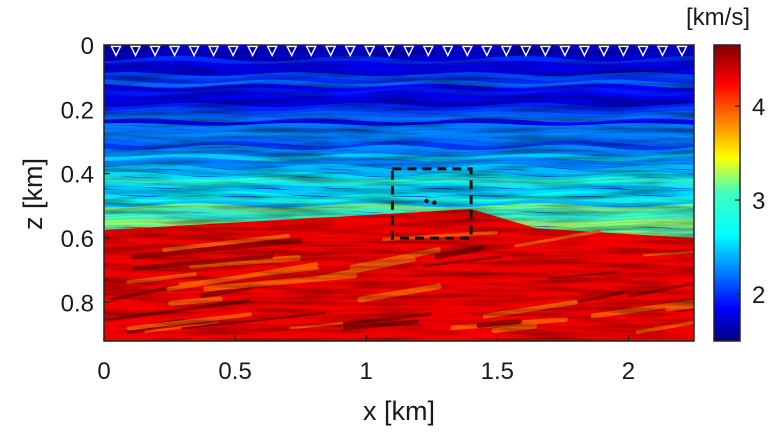 Image resolution: width=783 pixels, height=434 pixels. What do you see at coordinates (497, 371) in the screenshot?
I see `x-tick-label: 1.5` at bounding box center [497, 371].